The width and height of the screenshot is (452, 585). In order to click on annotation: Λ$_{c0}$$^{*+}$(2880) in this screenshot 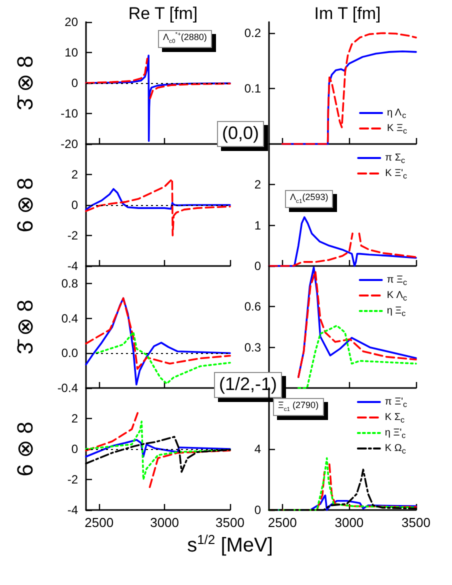, I will do `click(185, 39)`.